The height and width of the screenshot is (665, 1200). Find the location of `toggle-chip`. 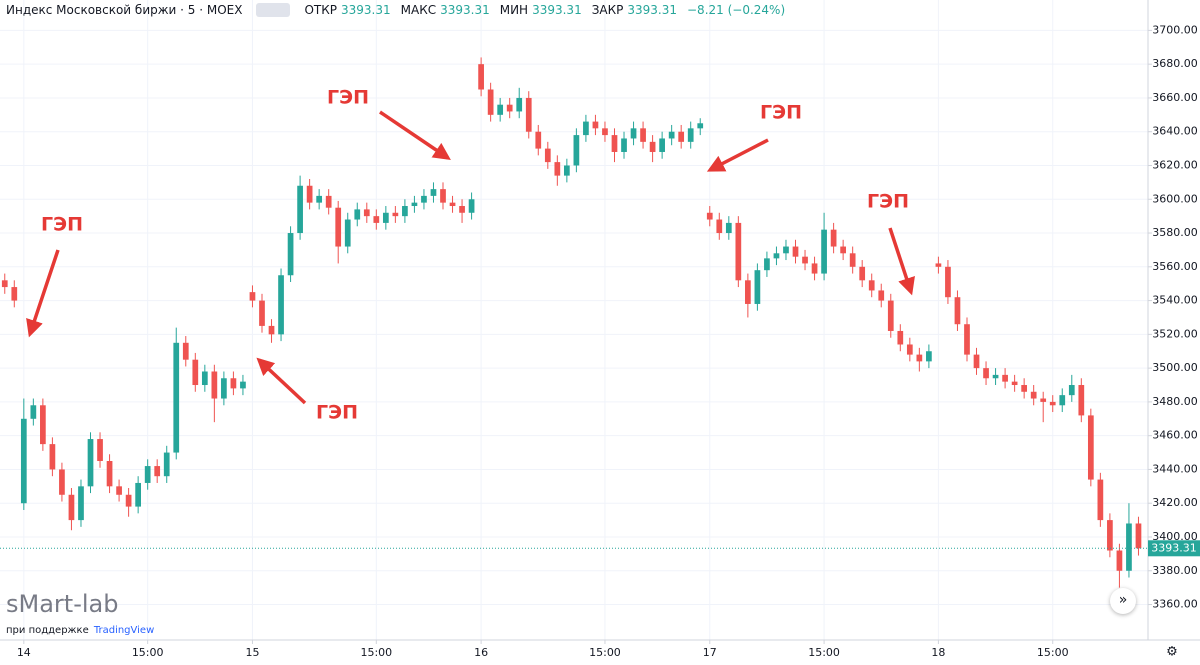

toggle-chip is located at coordinates (273, 10).